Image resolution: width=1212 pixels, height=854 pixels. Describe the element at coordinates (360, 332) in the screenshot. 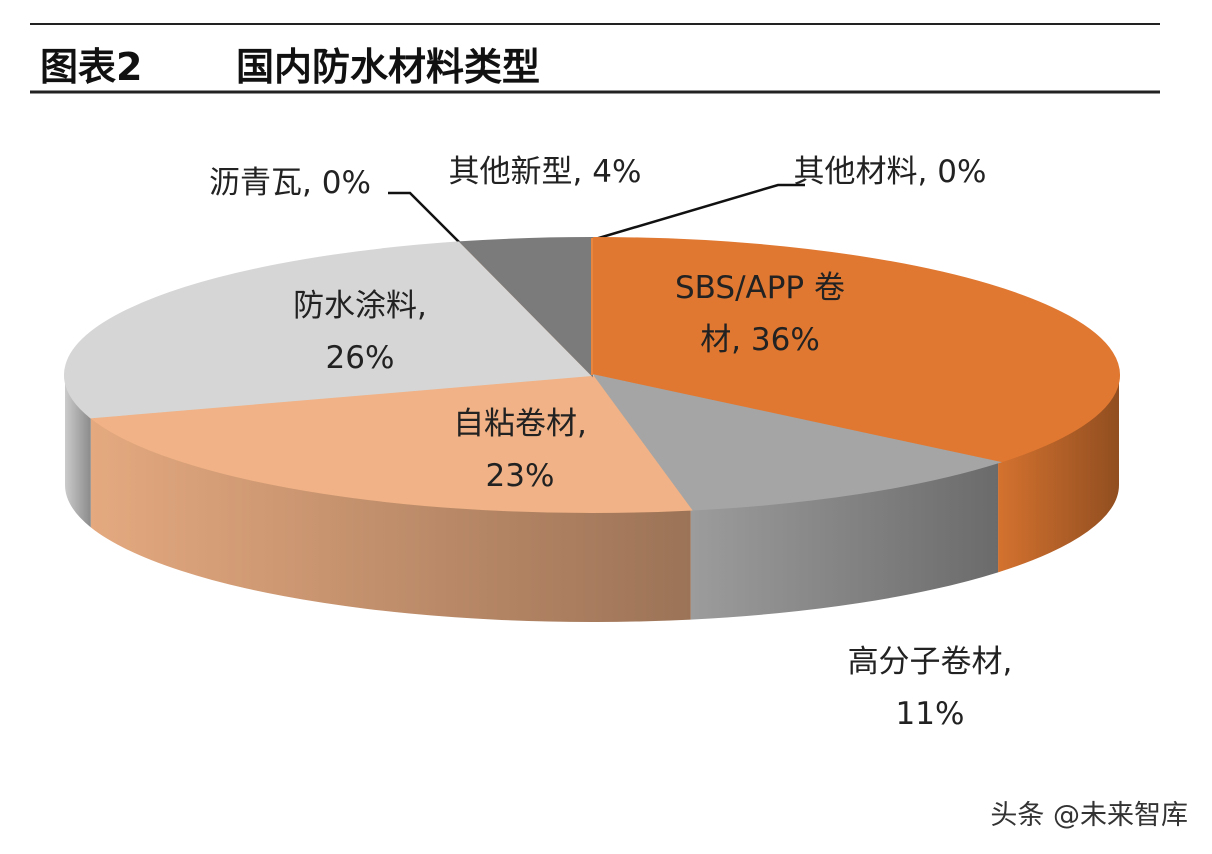

I see `slice-label: 防水涂料, 26%` at that location.